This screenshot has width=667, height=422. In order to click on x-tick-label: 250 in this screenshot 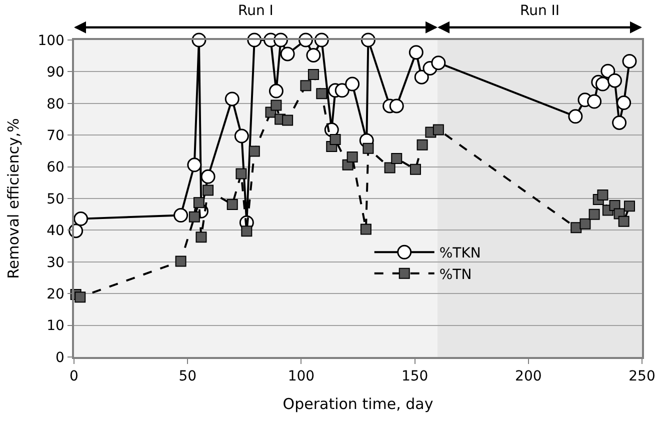, I will do `click(642, 376)`.